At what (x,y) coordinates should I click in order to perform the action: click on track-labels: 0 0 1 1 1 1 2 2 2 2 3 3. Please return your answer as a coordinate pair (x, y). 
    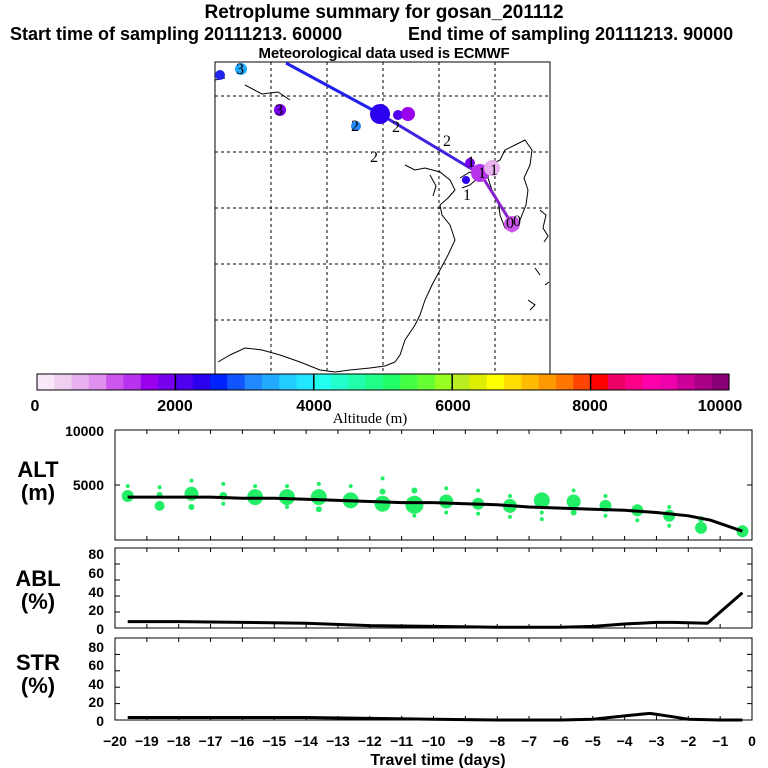
    Looking at the image, I should click on (378, 146).